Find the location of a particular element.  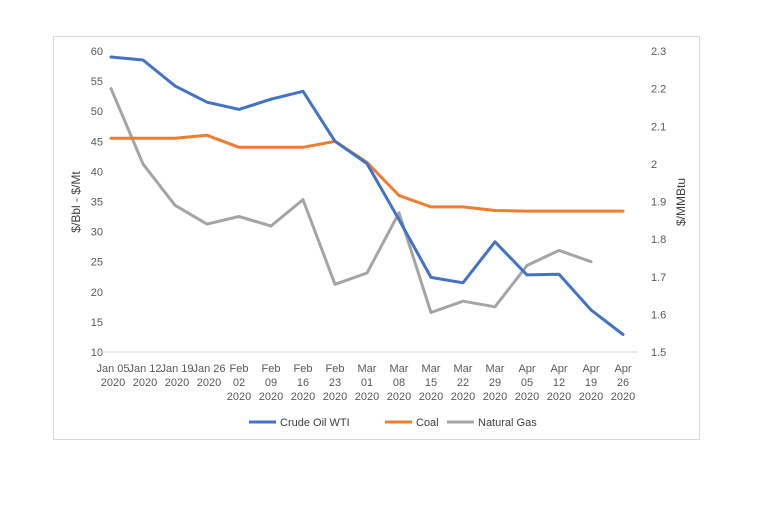

left-tick-label: 35 is located at coordinates (97, 203).